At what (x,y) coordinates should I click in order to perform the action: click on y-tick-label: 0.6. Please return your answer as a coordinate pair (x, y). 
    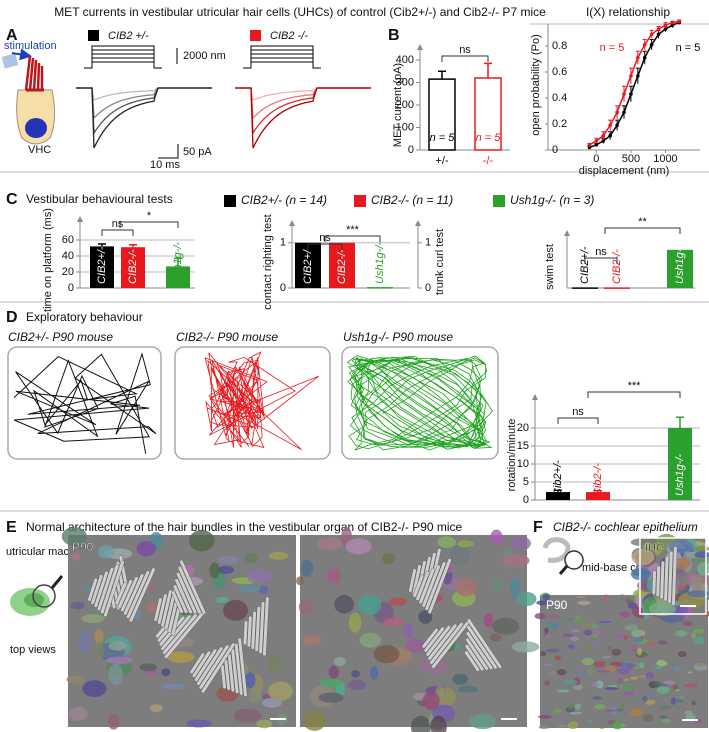
    Looking at the image, I should click on (559, 72).